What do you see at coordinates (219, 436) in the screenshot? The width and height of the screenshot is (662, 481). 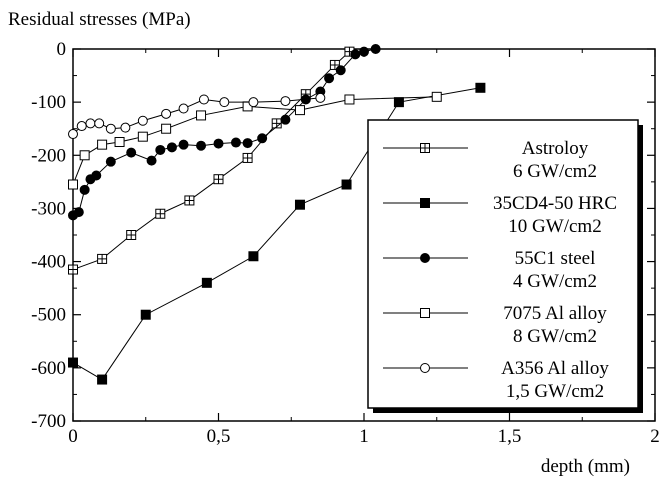 I see `x-tick-label: 0,5` at bounding box center [219, 436].